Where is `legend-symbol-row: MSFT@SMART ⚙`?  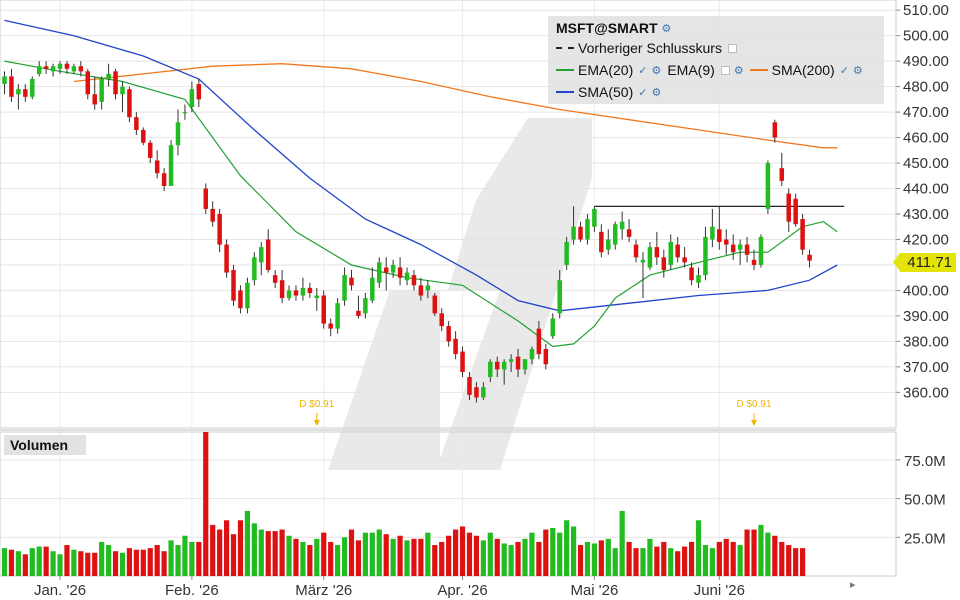
legend-symbol-row: MSFT@SMART ⚙ is located at coordinates (613, 28).